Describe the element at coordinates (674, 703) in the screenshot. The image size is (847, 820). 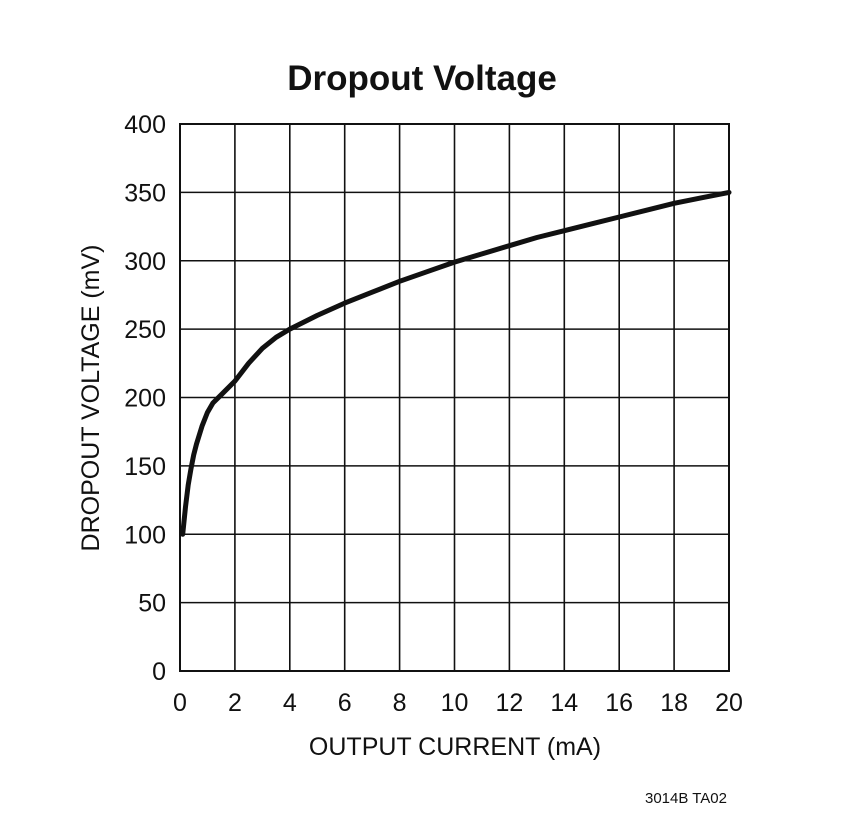
I see `x-tick-label: 18` at that location.